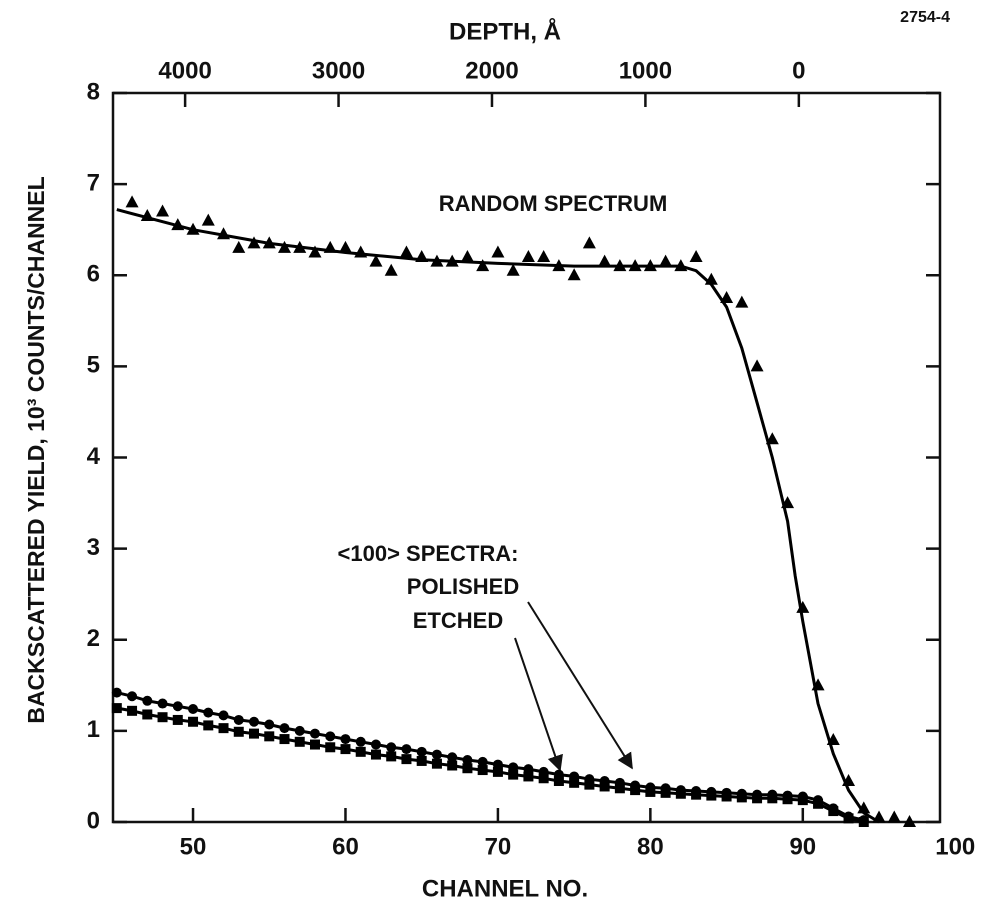 This screenshot has height=913, width=989. What do you see at coordinates (802, 846) in the screenshot?
I see `x-tick-label: 90` at bounding box center [802, 846].